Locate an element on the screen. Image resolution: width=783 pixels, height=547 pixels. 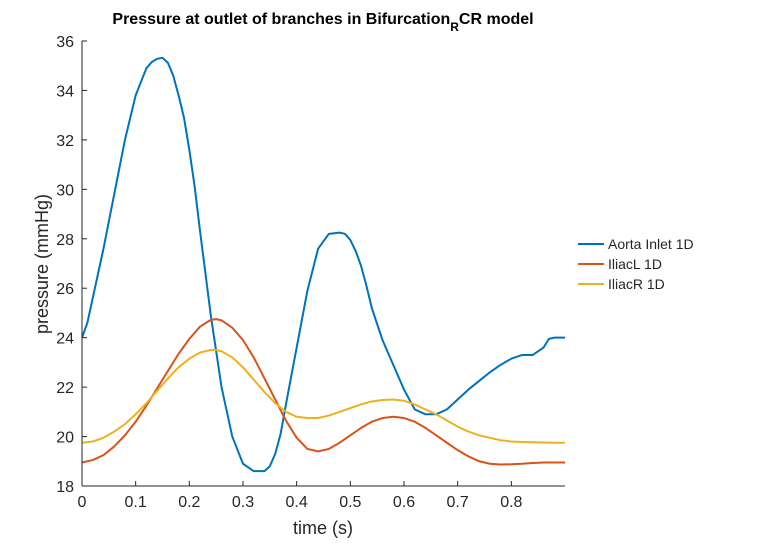
x-tick-label: 0.3 is located at coordinates (243, 502).